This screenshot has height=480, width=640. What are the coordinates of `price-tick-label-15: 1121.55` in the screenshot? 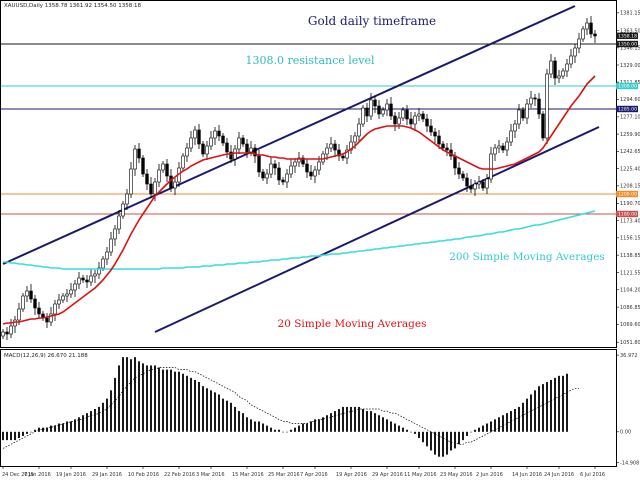 It's located at (630, 273).